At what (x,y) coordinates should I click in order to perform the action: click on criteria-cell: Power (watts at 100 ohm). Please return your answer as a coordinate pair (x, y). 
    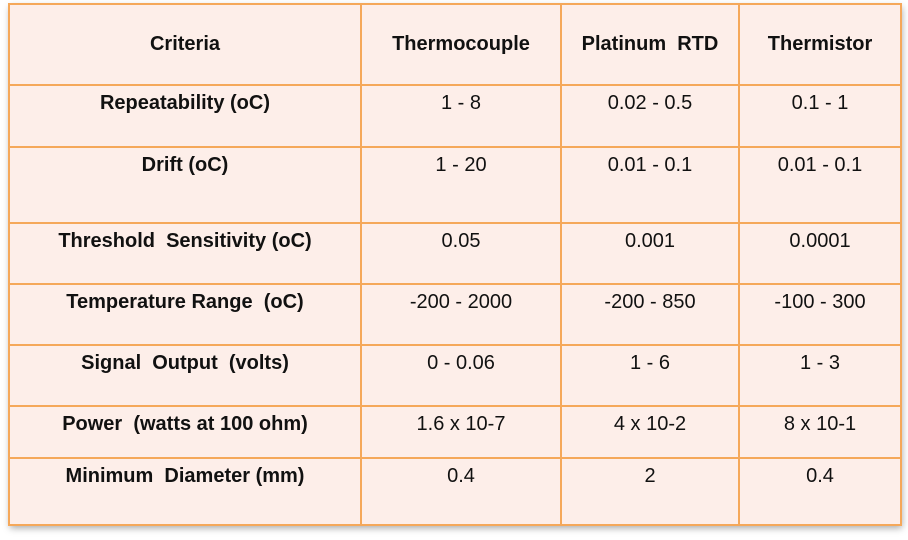
    Looking at the image, I should click on (185, 432).